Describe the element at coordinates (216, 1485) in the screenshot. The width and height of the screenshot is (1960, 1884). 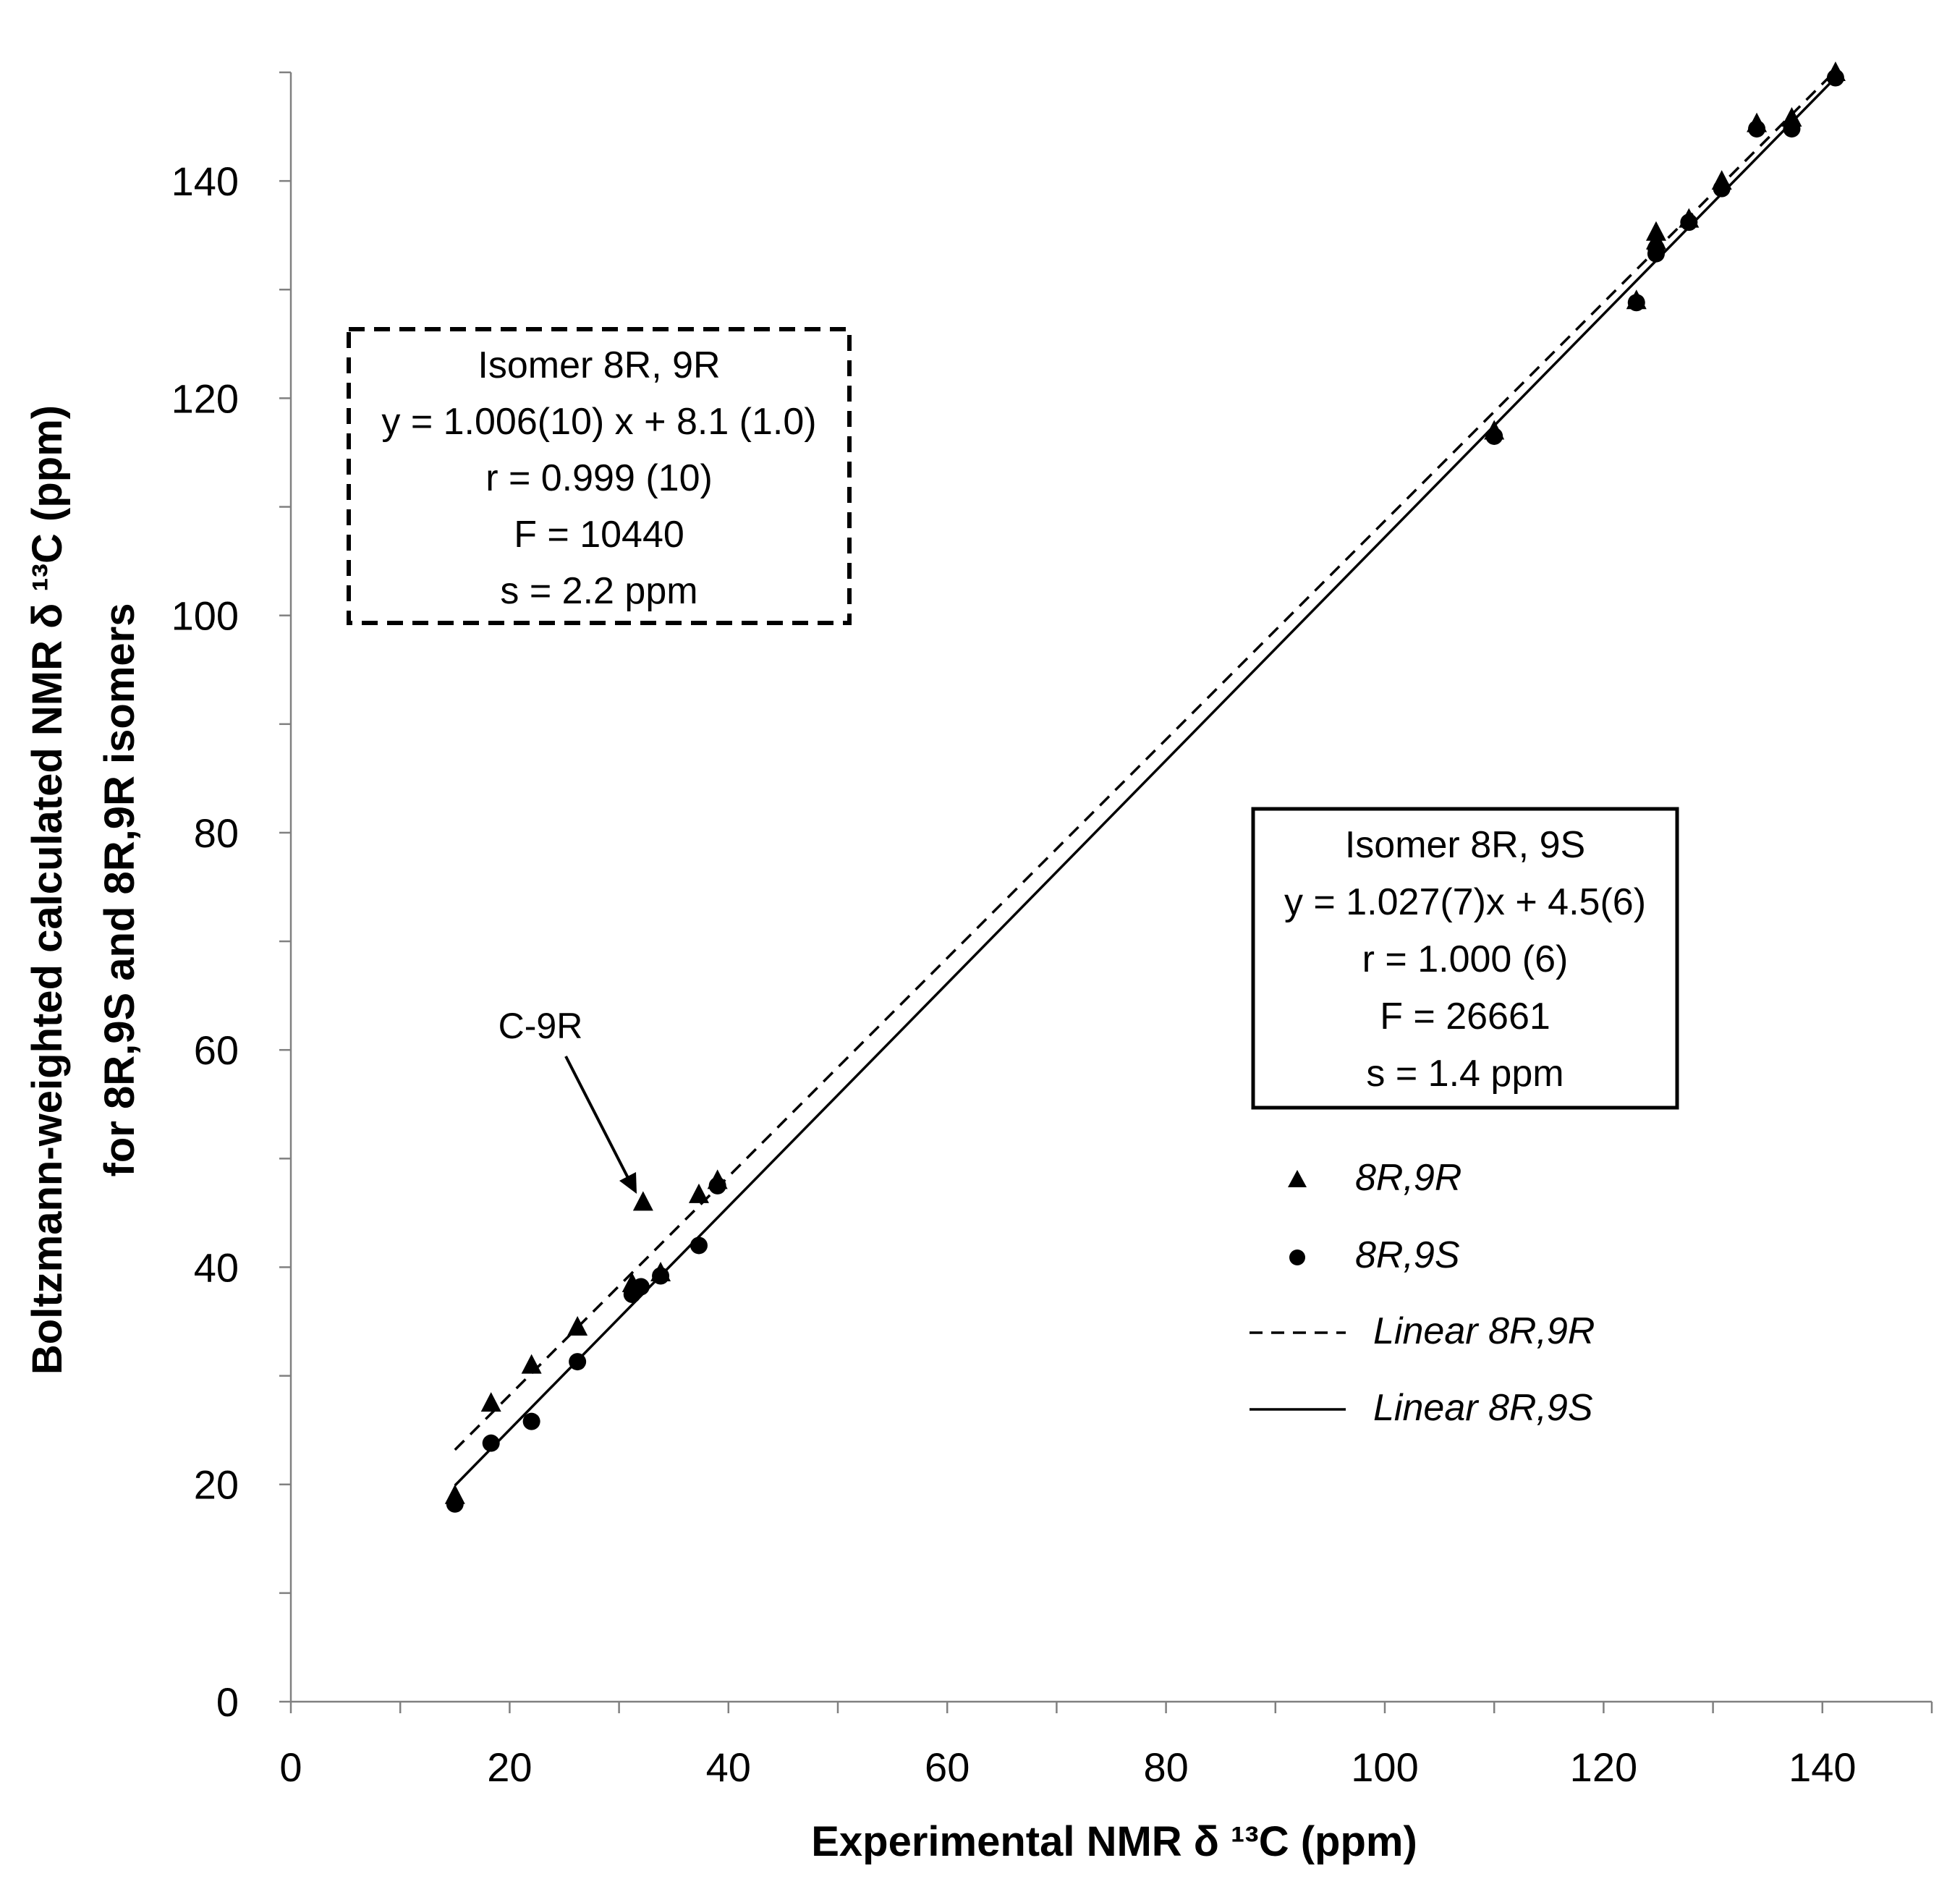
I see `y-tick-label: 20` at that location.